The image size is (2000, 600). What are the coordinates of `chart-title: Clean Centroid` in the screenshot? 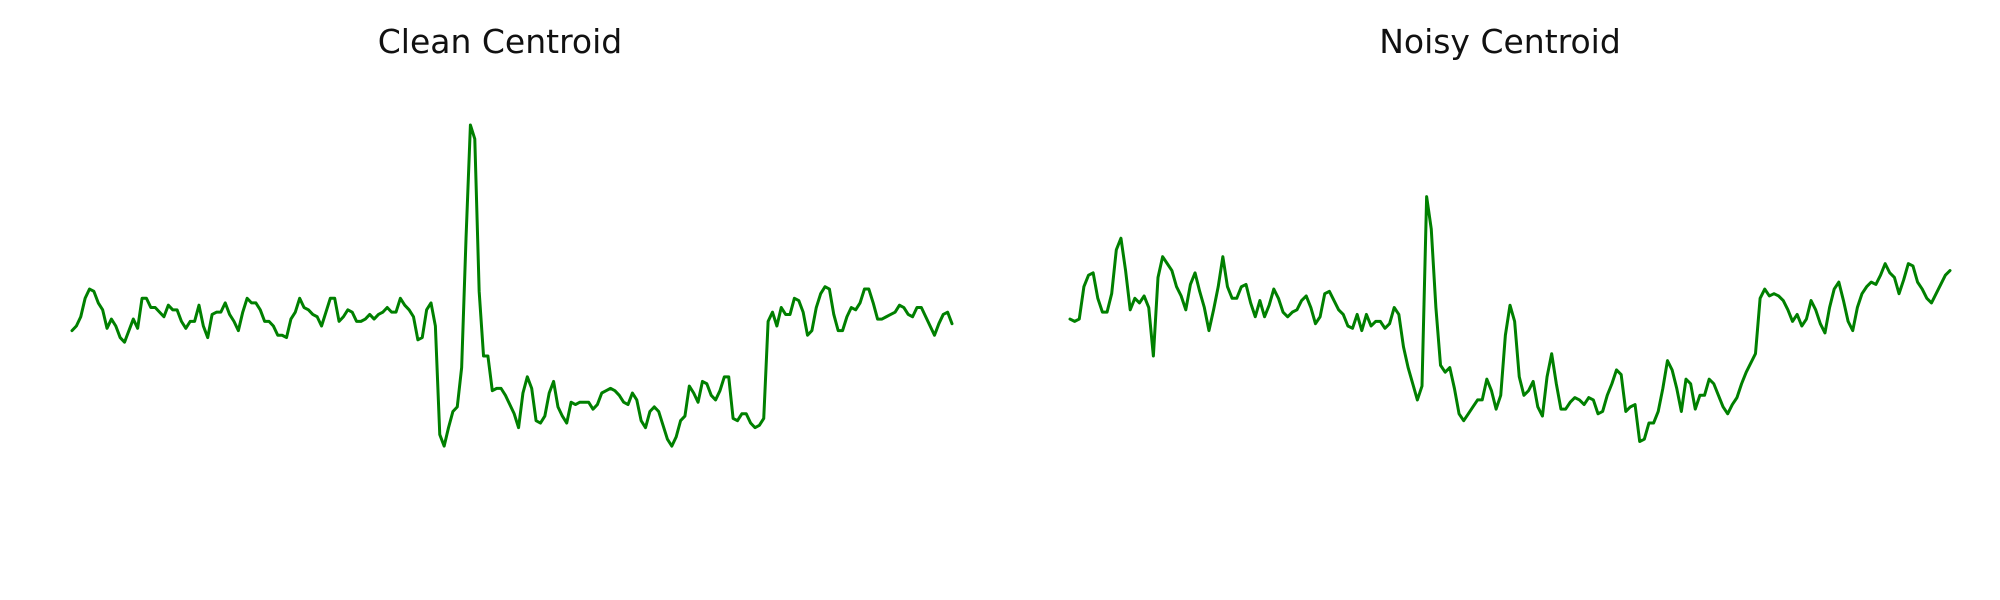 It's located at (500, 41).